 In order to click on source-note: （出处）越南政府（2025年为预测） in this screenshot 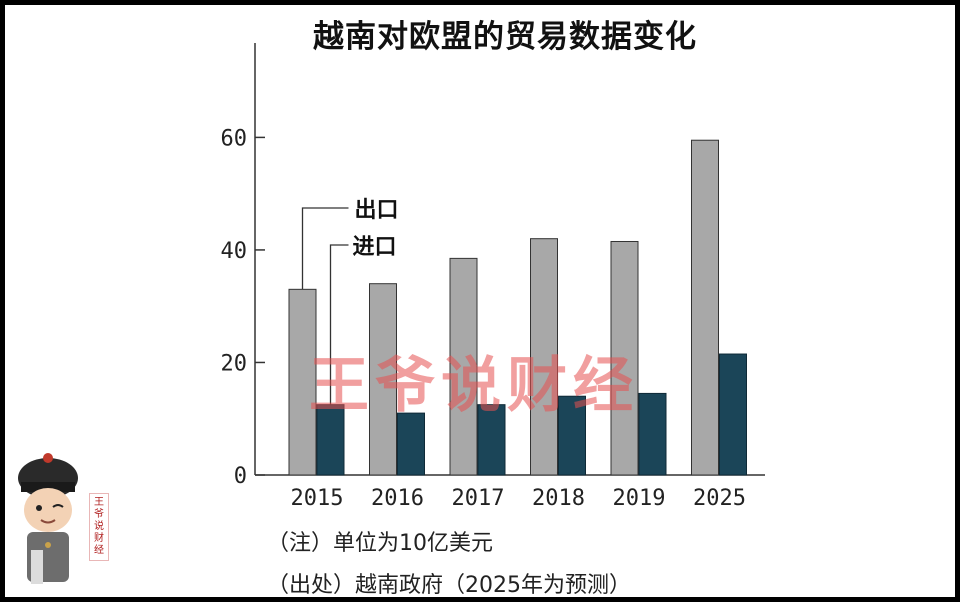, I will do `click(449, 585)`.